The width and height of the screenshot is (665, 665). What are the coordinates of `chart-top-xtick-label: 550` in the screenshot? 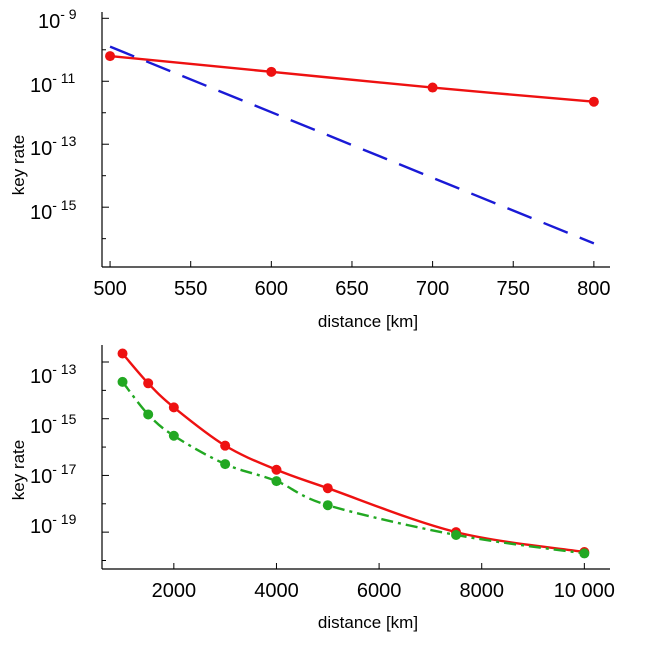 It's located at (190, 289).